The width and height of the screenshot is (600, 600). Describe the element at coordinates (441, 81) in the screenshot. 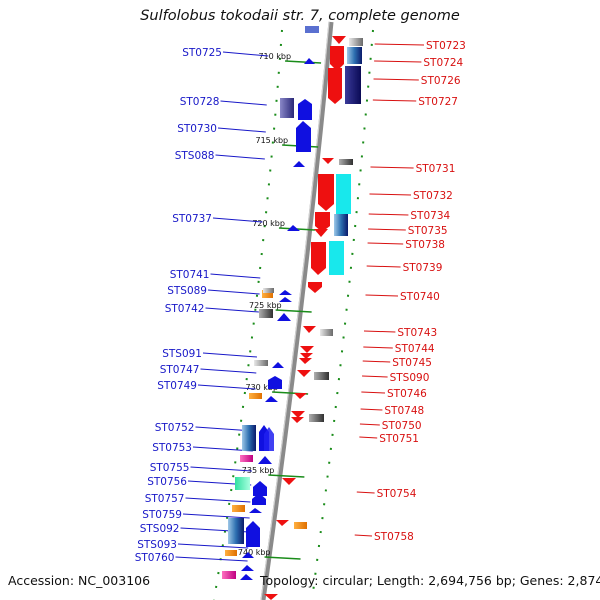

I see `right-gene-label: ST0726` at that location.